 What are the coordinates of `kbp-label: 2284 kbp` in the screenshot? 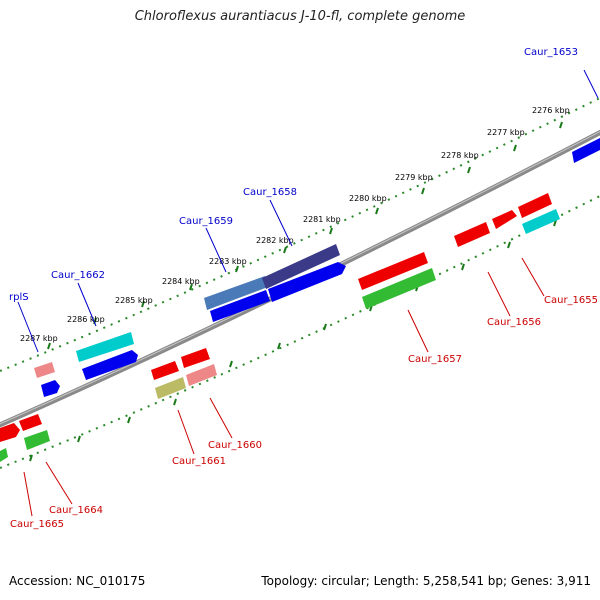 It's located at (181, 281).